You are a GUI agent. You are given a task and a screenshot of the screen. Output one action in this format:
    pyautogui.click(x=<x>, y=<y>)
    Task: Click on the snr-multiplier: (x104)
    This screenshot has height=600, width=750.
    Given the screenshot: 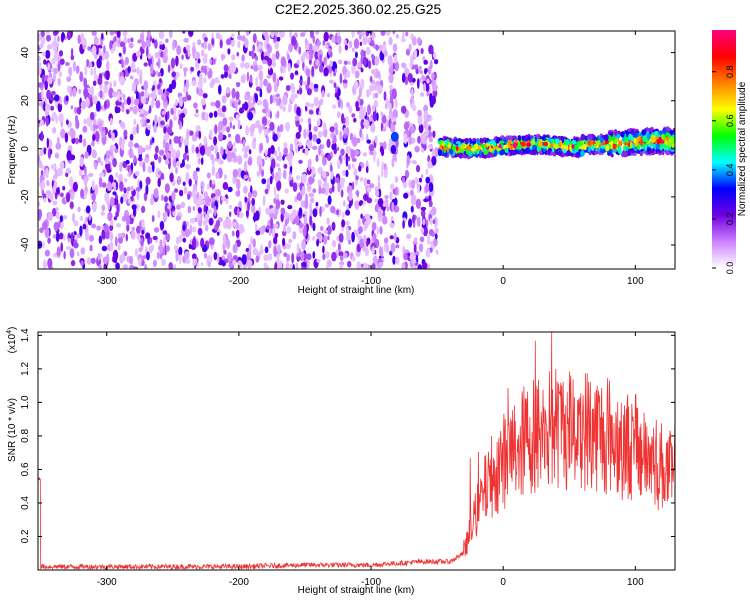 What is the action you would take?
    pyautogui.click(x=12, y=340)
    